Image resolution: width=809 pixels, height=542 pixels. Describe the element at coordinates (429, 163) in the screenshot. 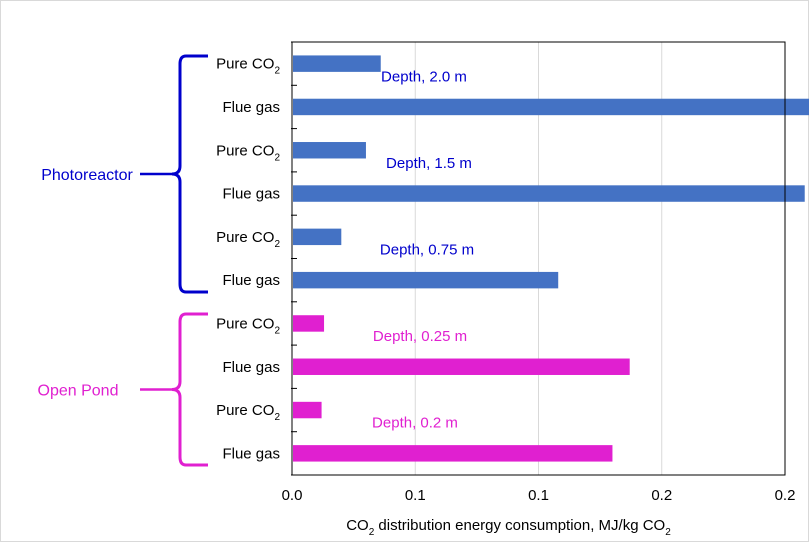

I see `depth-annotation: Depth, 1.5 m` at that location.